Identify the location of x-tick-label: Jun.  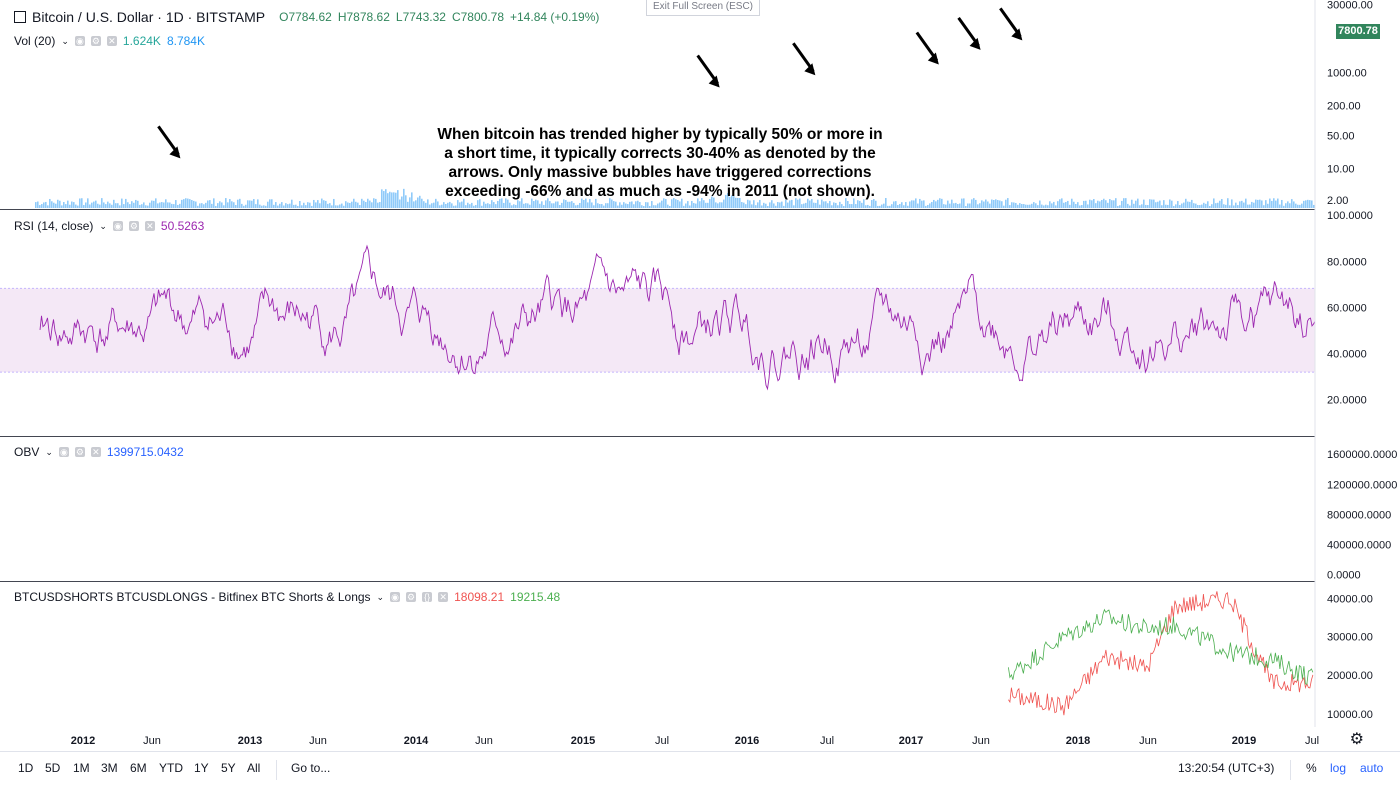
(1148, 741).